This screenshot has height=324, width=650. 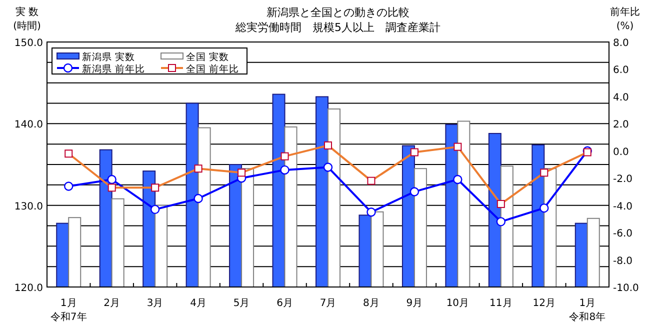 I want to click on legend-label: 新潟県 前年比, so click(x=114, y=69).